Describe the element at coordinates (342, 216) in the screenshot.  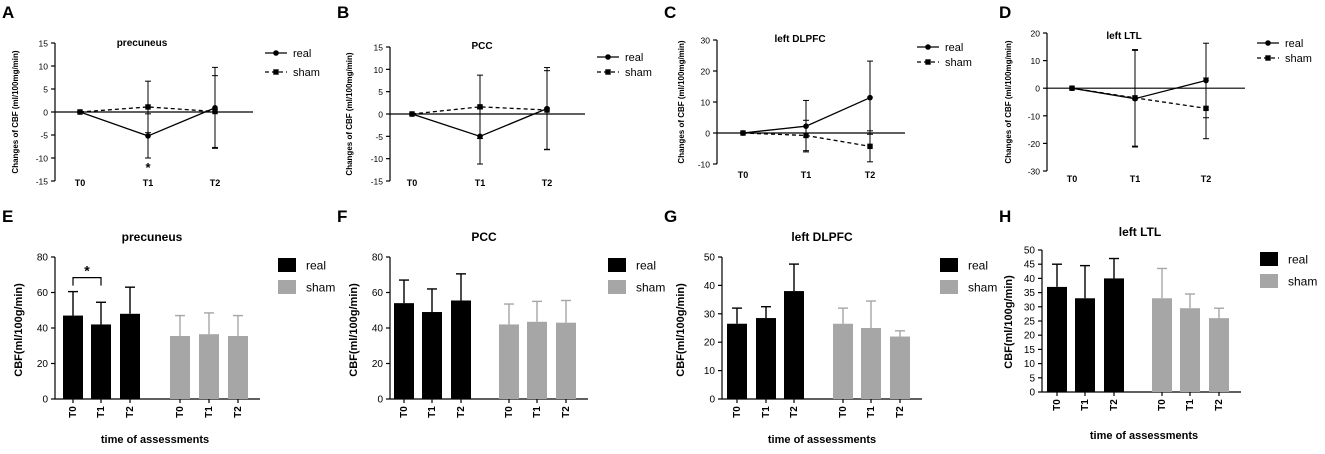
I see `panel-label: F` at that location.